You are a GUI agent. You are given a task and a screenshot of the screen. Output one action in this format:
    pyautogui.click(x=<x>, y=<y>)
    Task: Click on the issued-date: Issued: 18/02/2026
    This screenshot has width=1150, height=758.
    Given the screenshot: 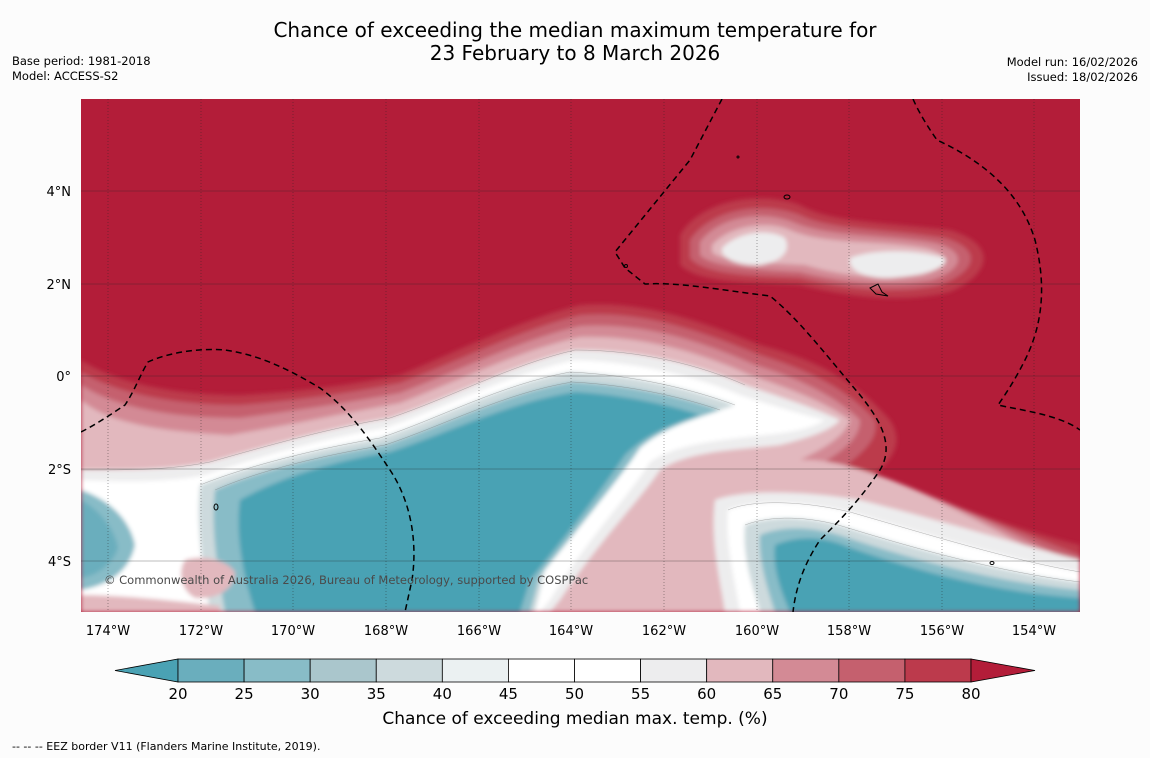 What is the action you would take?
    pyautogui.click(x=1082, y=77)
    